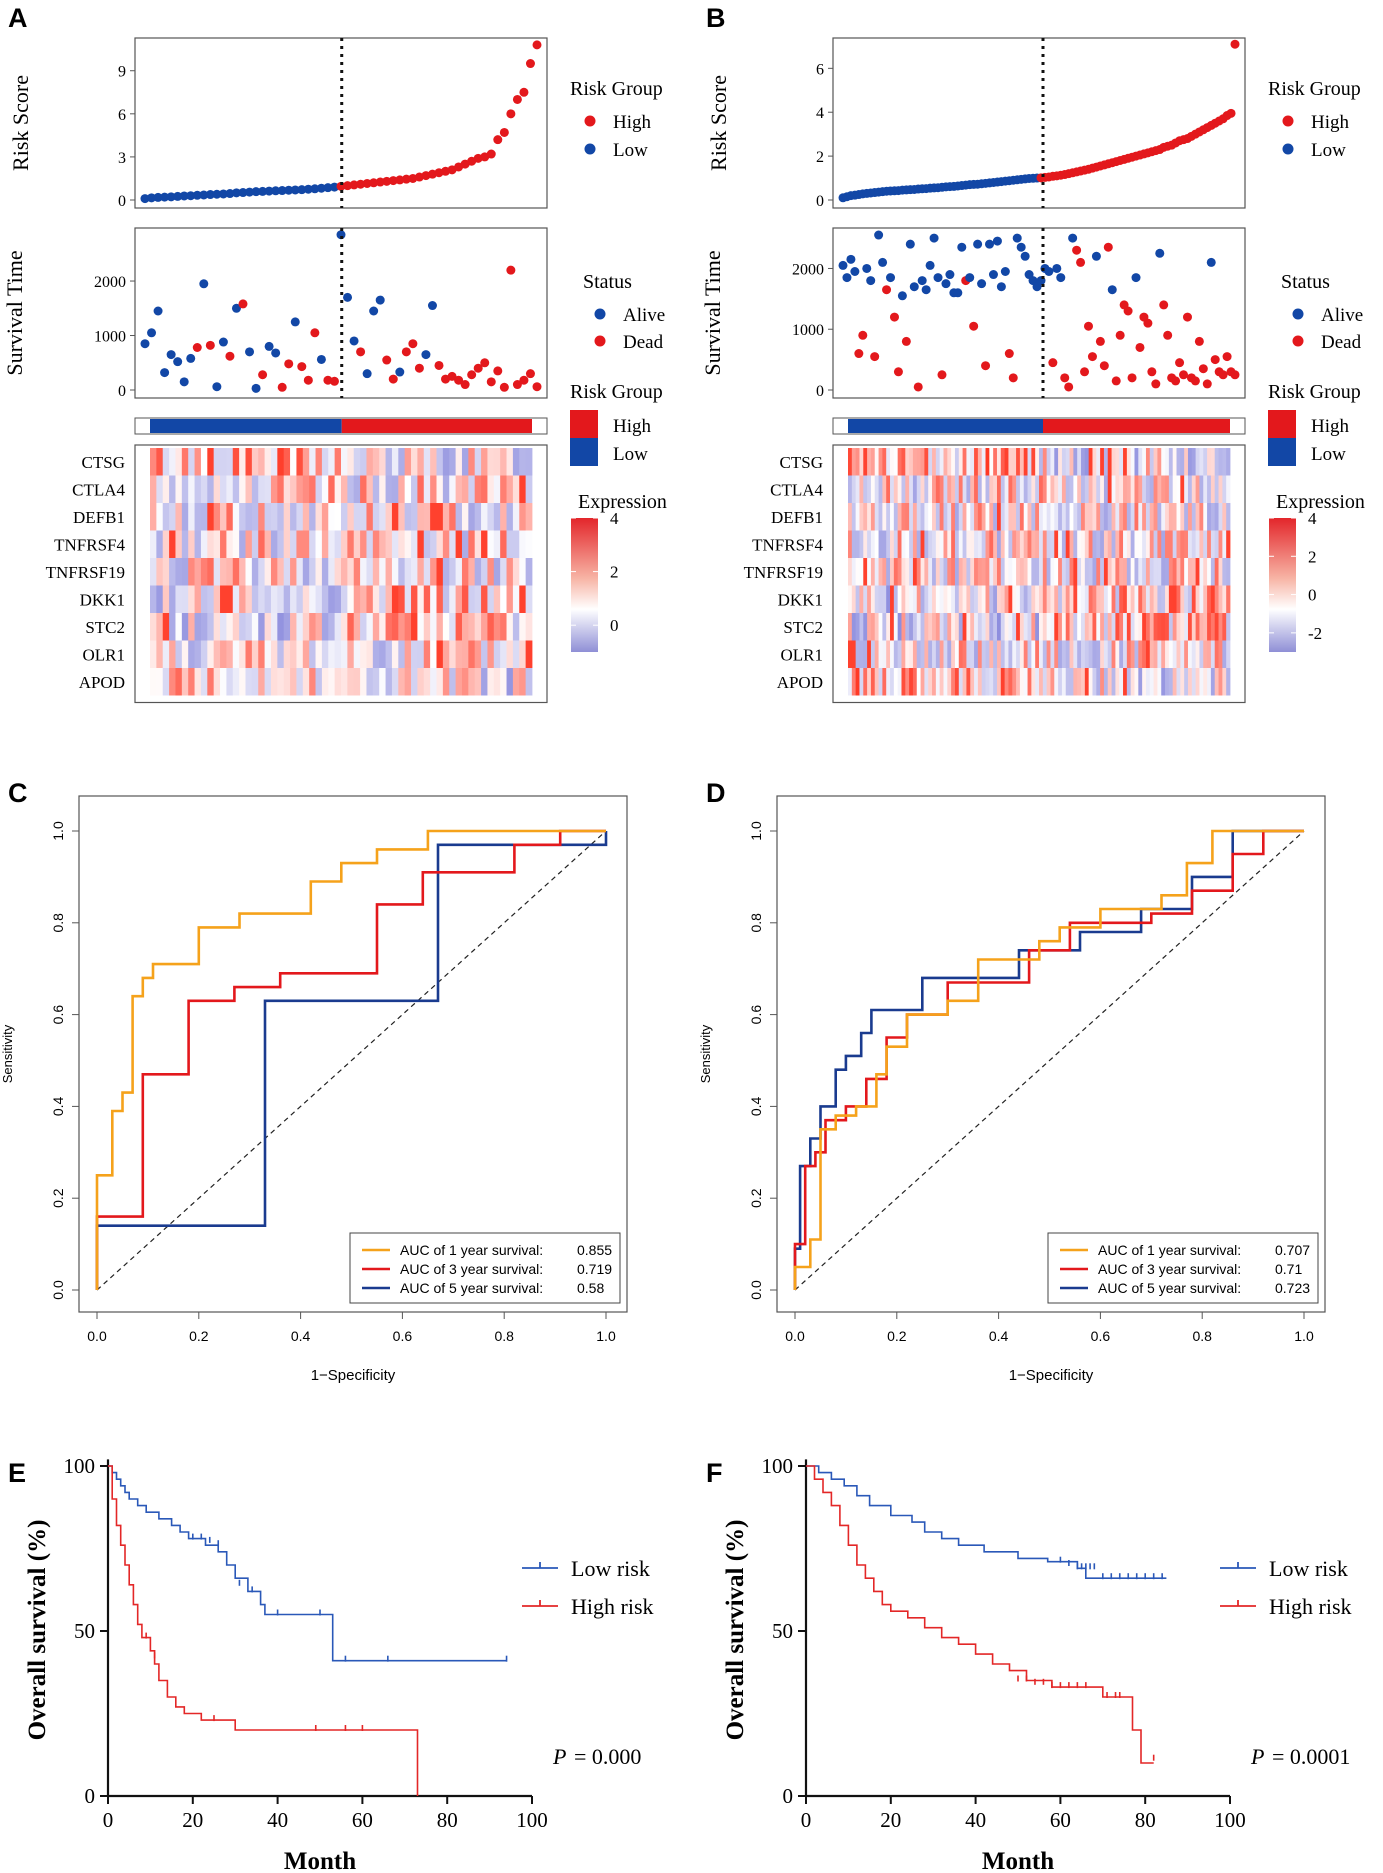 The width and height of the screenshot is (1383, 1873). Describe the element at coordinates (210, 195) in the screenshot. I see `risk-score-point` at that location.